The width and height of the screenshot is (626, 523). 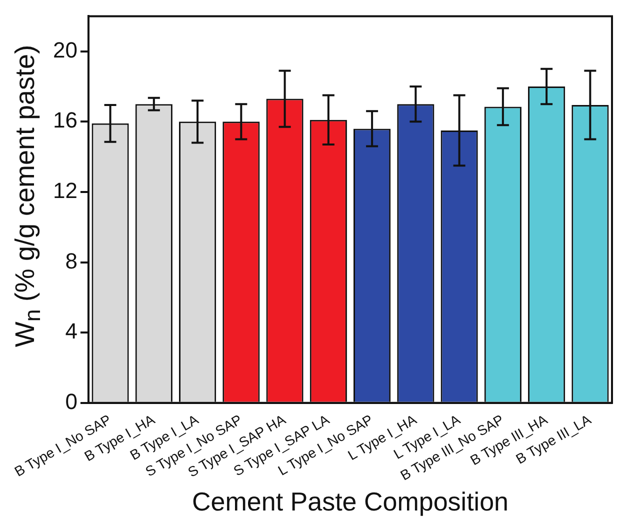 I want to click on y-tick-label: 12, so click(x=65, y=191).